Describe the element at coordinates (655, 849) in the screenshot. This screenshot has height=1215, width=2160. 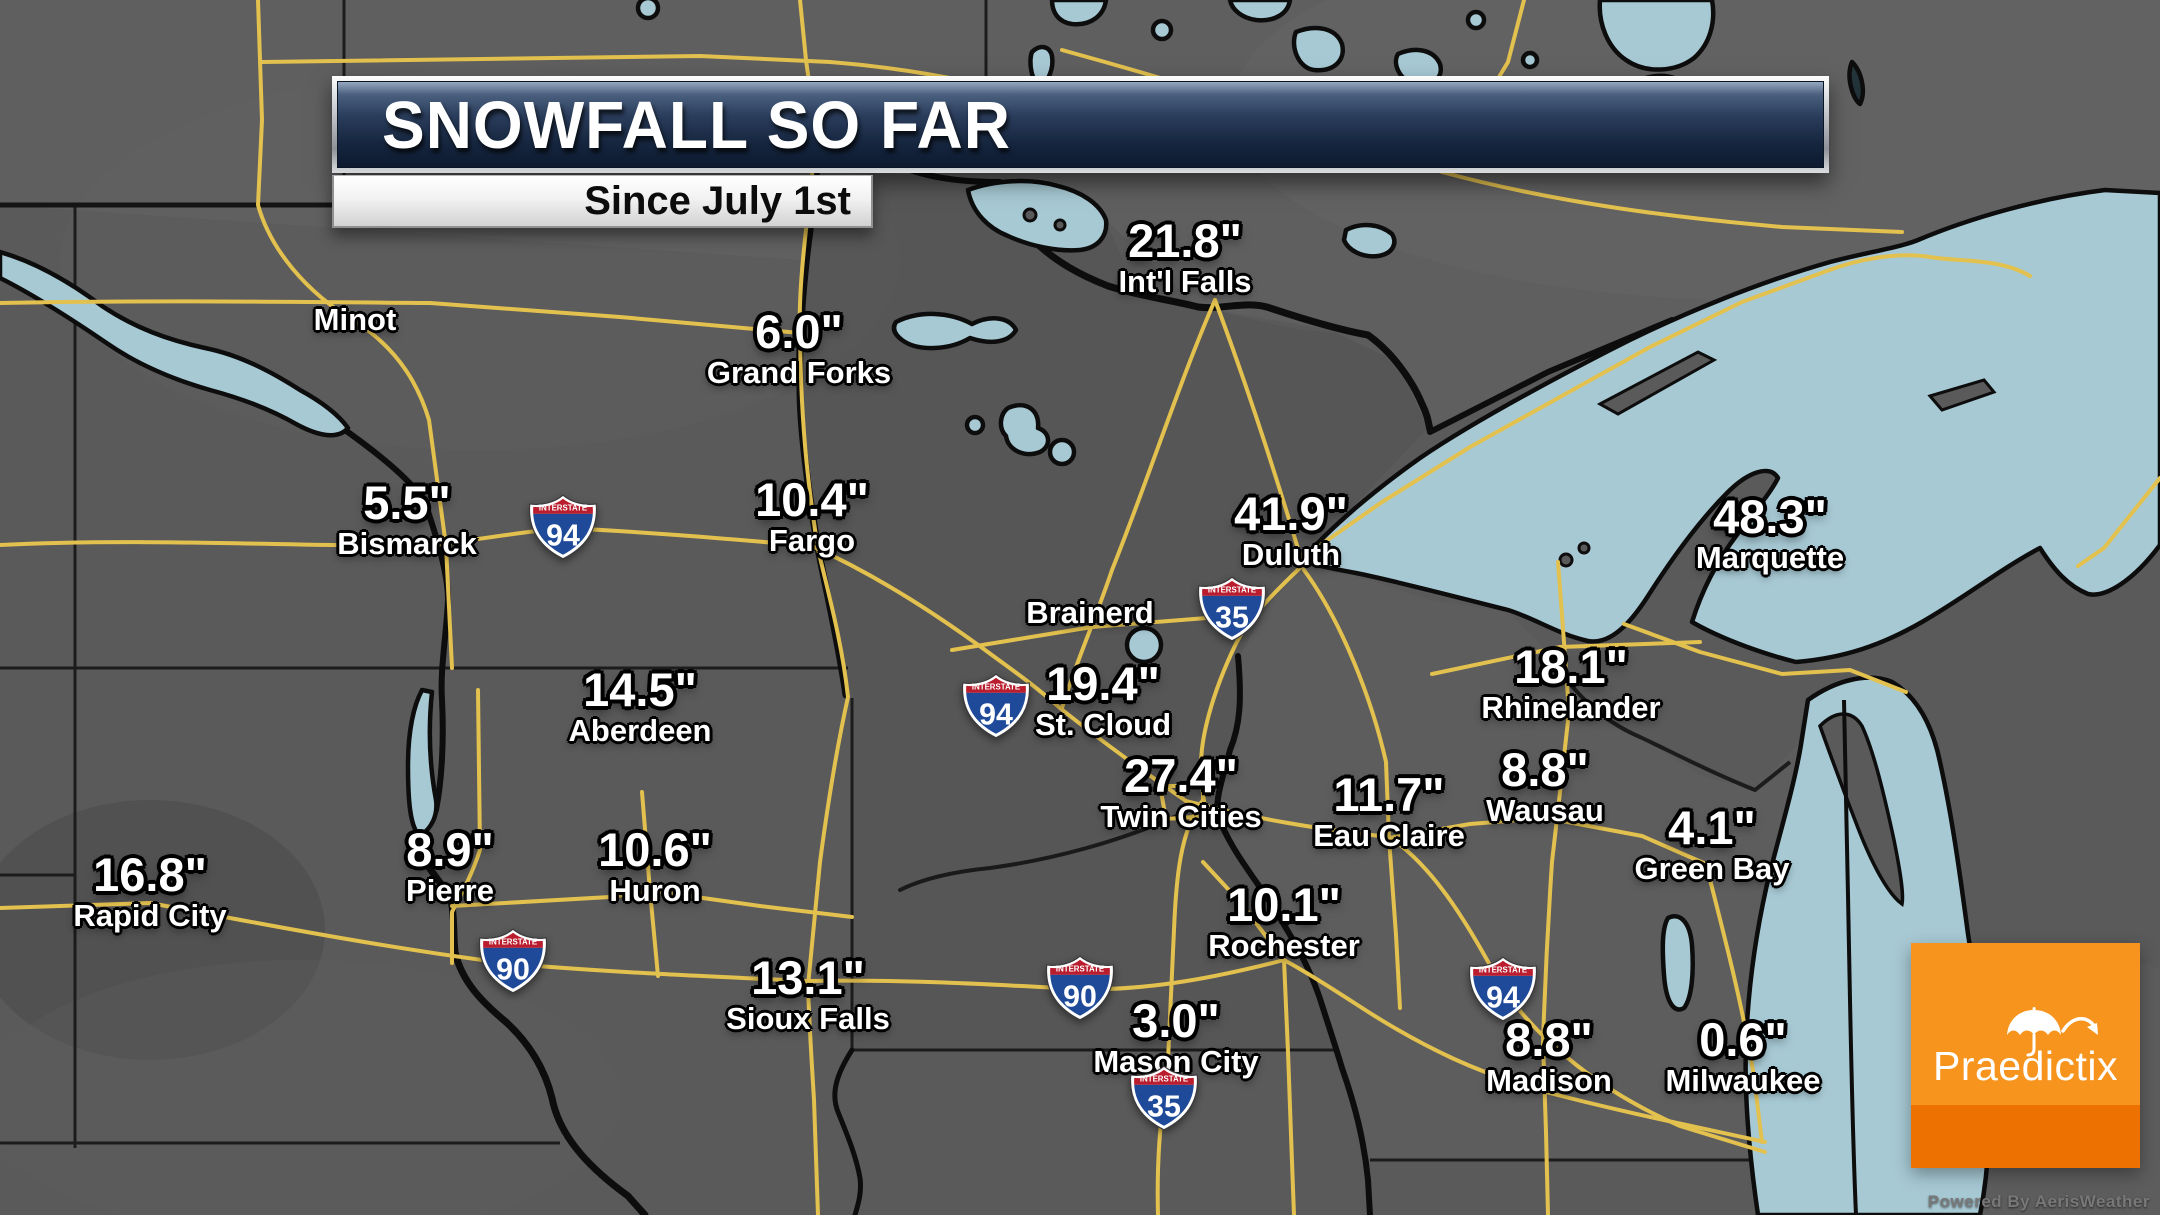
I see `snowfall-amount: 10.6"` at that location.